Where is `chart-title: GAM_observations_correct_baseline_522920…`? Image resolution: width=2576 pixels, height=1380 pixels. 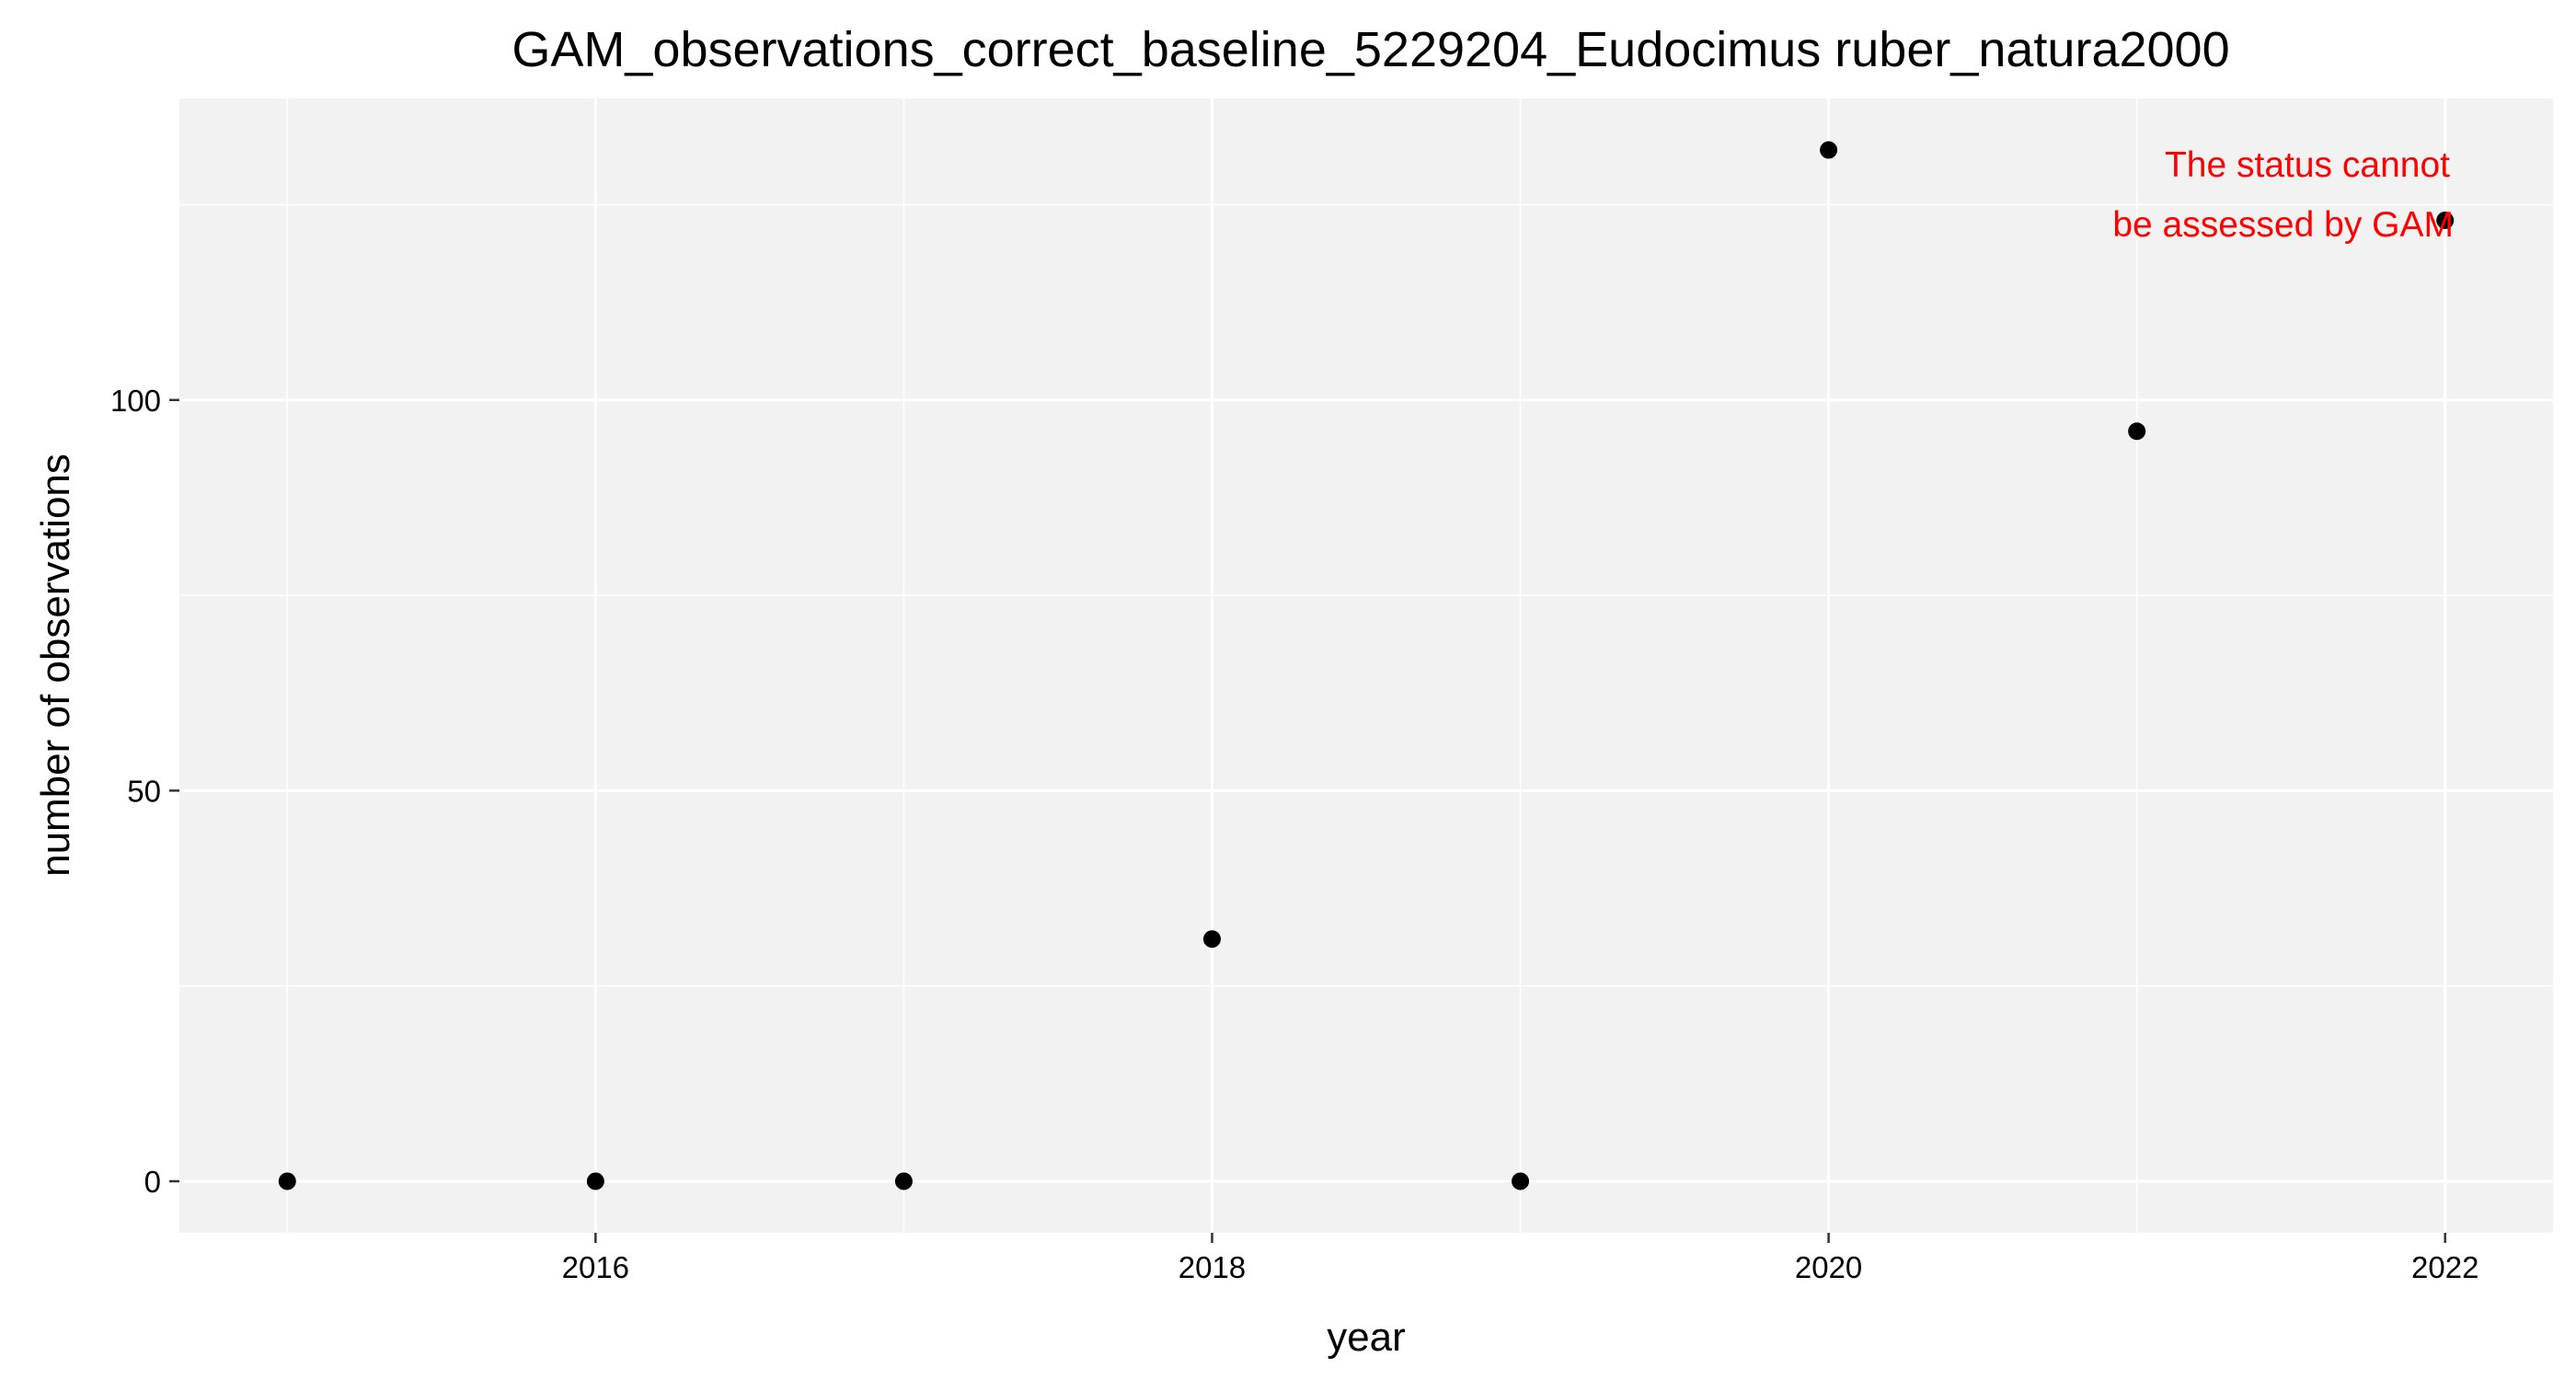
chart-title: GAM_observations_correct_baseline_522920… is located at coordinates (1370, 49).